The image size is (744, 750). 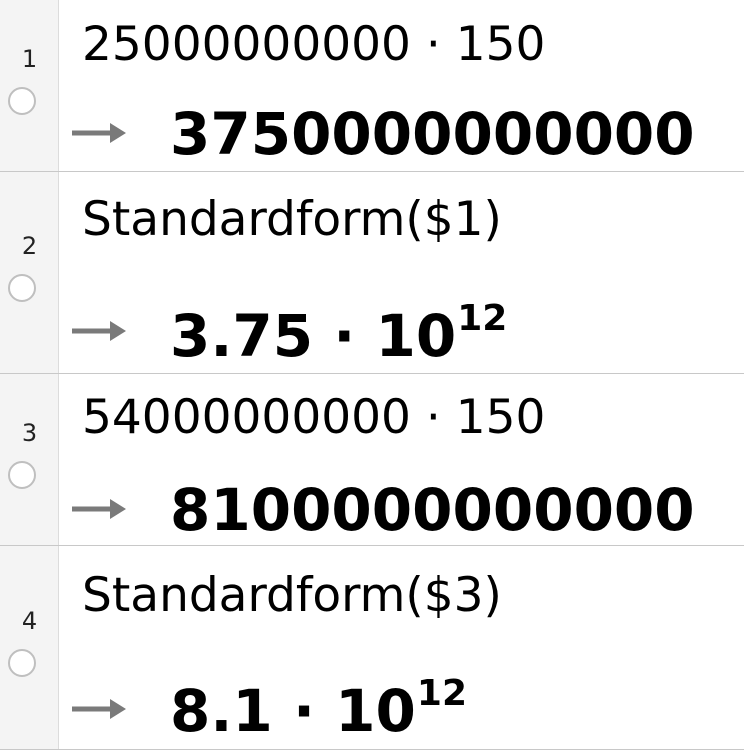 I want to click on row-gutter: 4, so click(x=29, y=647).